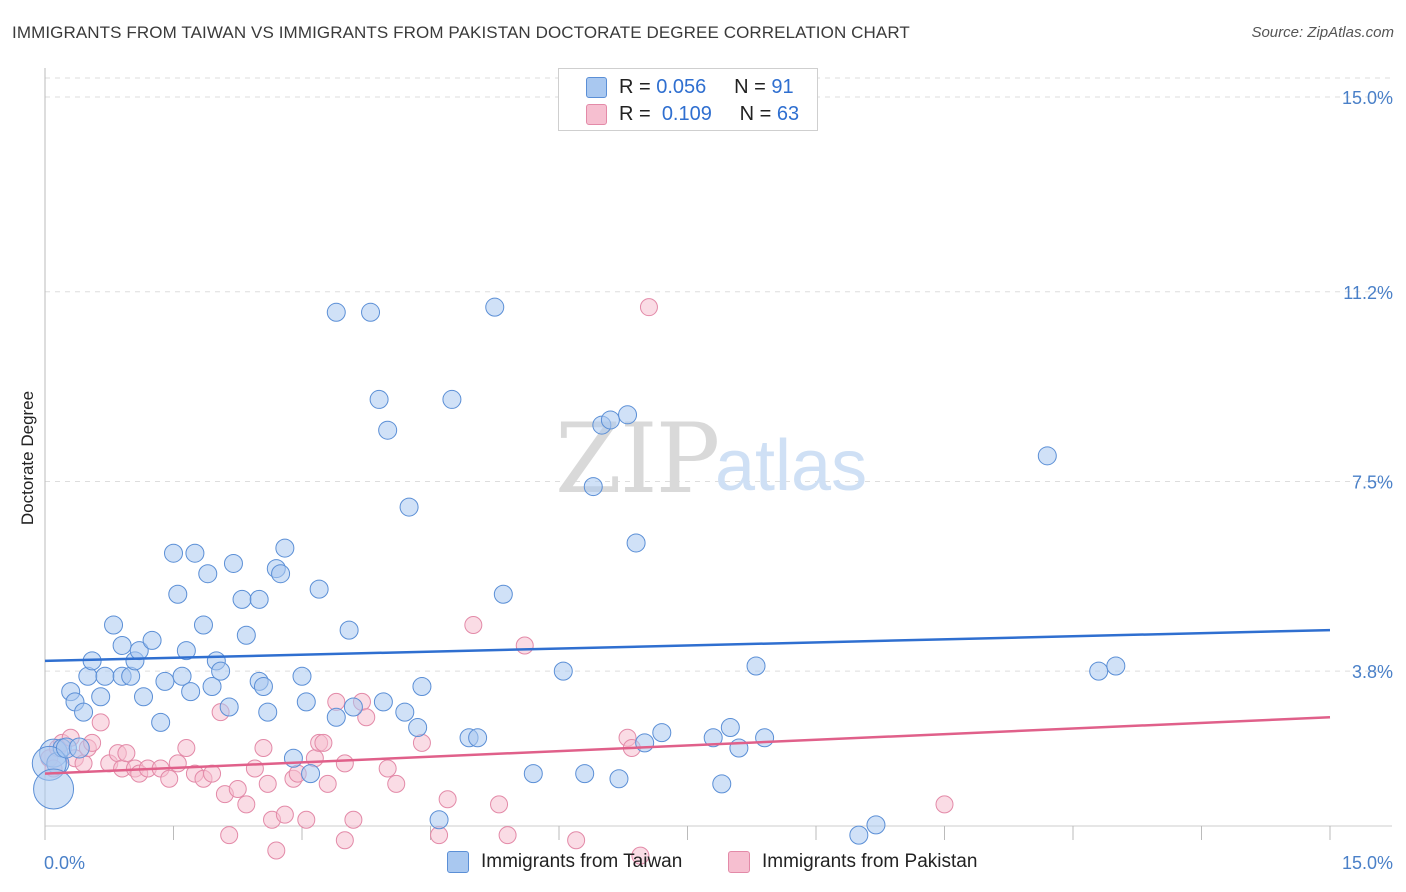  I want to click on bottom-taiwan-swatch, so click(458, 862).